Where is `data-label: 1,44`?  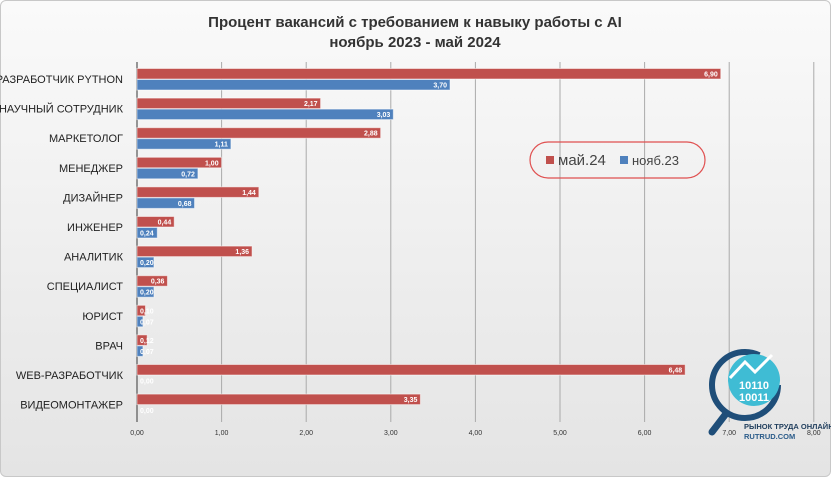
data-label: 1,44 is located at coordinates (249, 193).